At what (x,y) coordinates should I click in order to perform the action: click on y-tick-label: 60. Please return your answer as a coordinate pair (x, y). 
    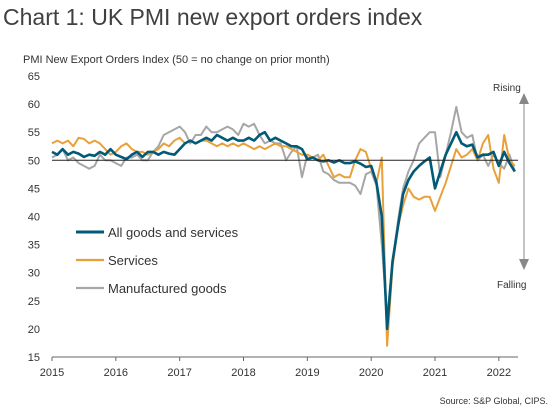
    Looking at the image, I should click on (34, 105).